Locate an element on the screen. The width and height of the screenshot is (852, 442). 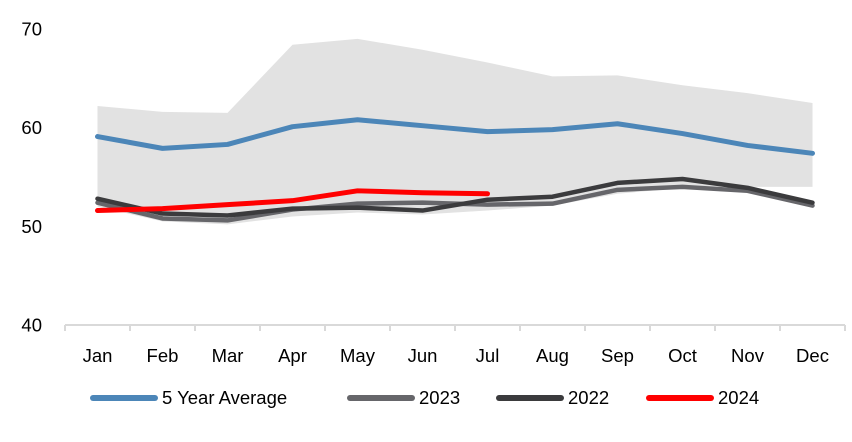
y-axis-label: 60 is located at coordinates (31, 127).